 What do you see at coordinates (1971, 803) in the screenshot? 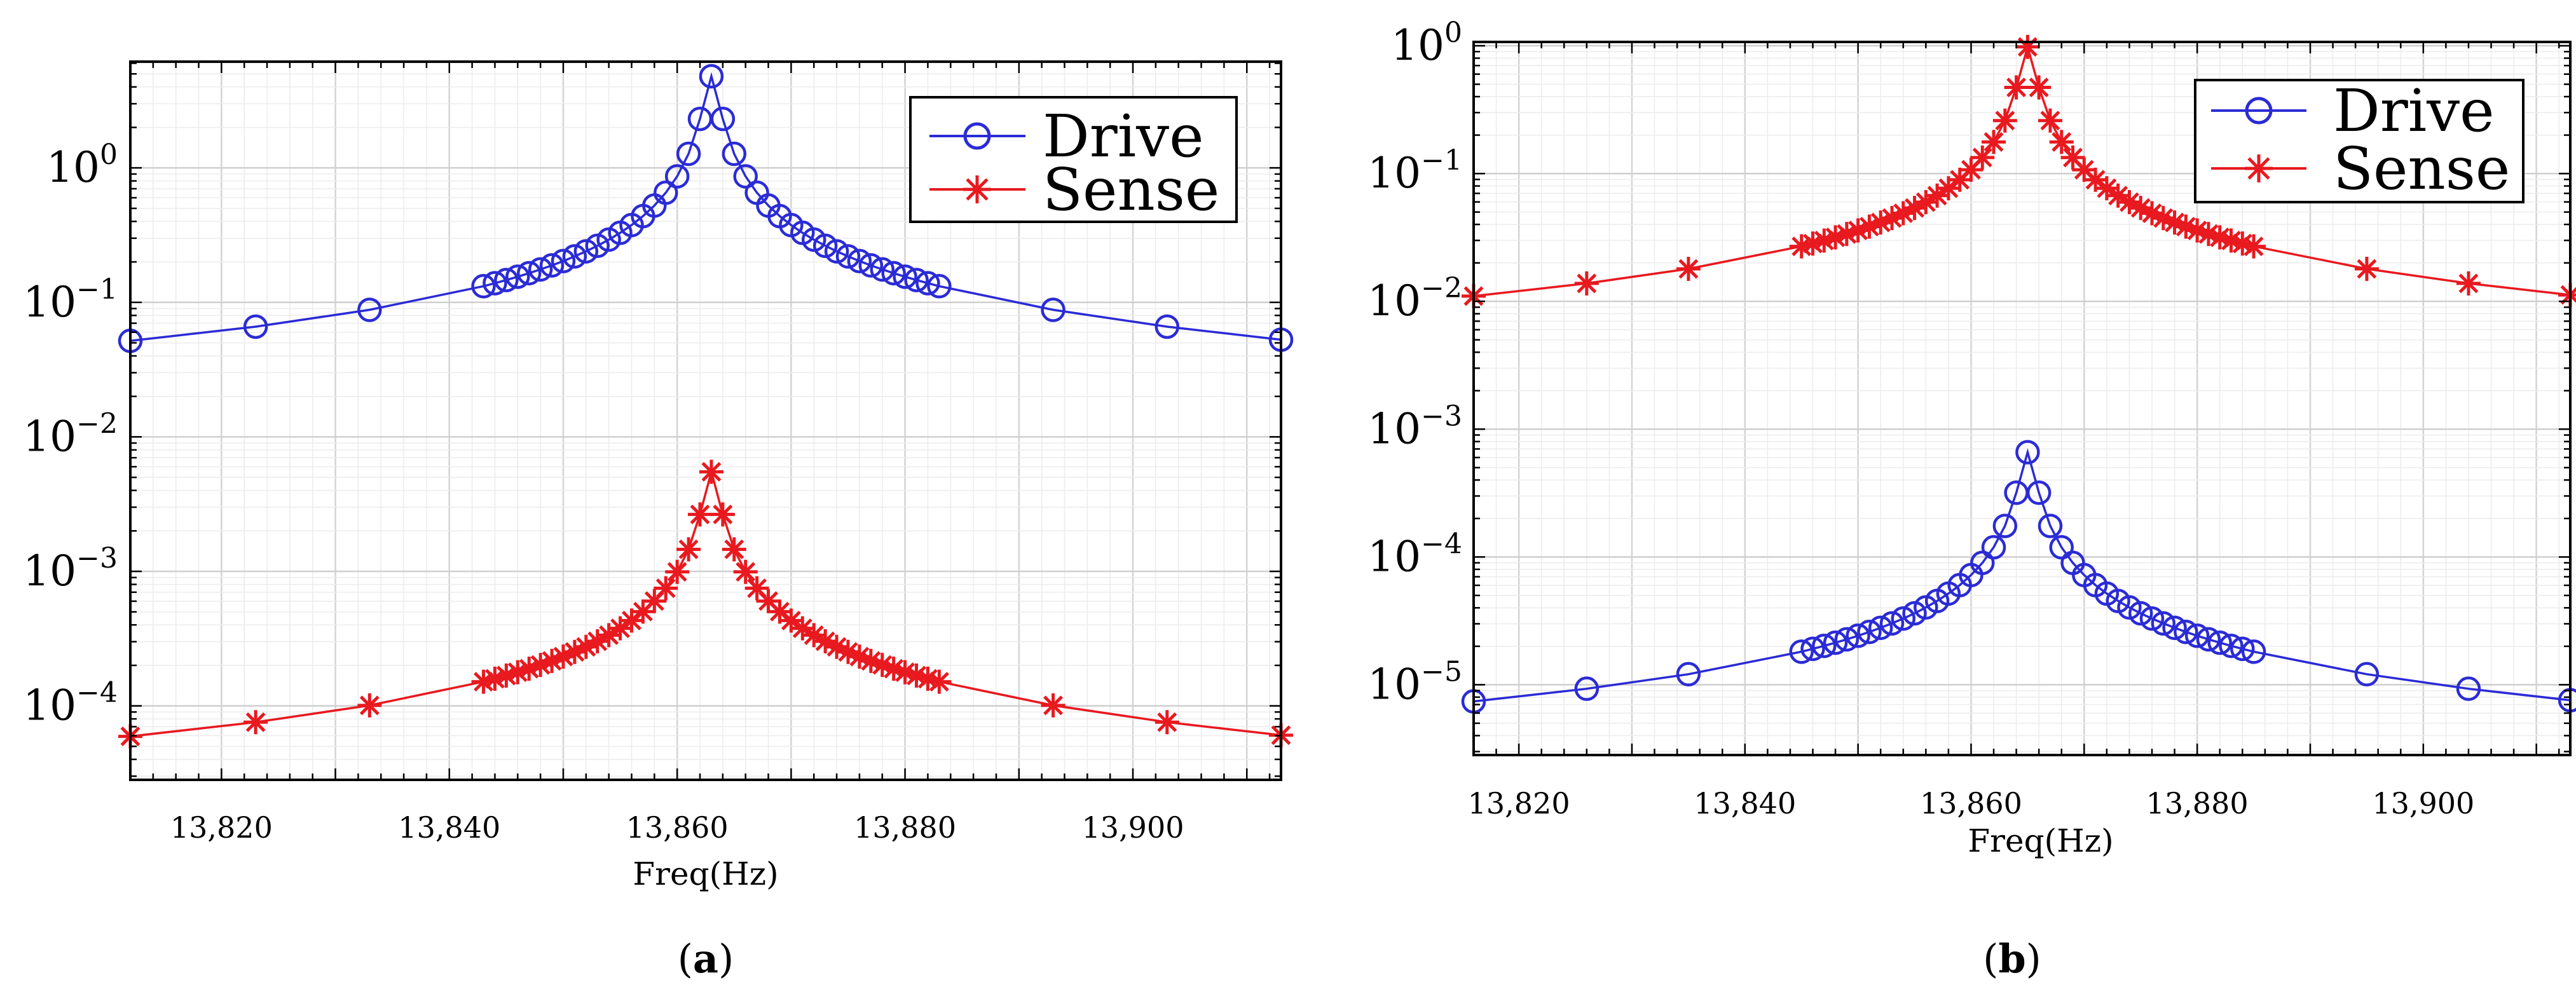
I see `x-tick-label: 13,860` at bounding box center [1971, 803].